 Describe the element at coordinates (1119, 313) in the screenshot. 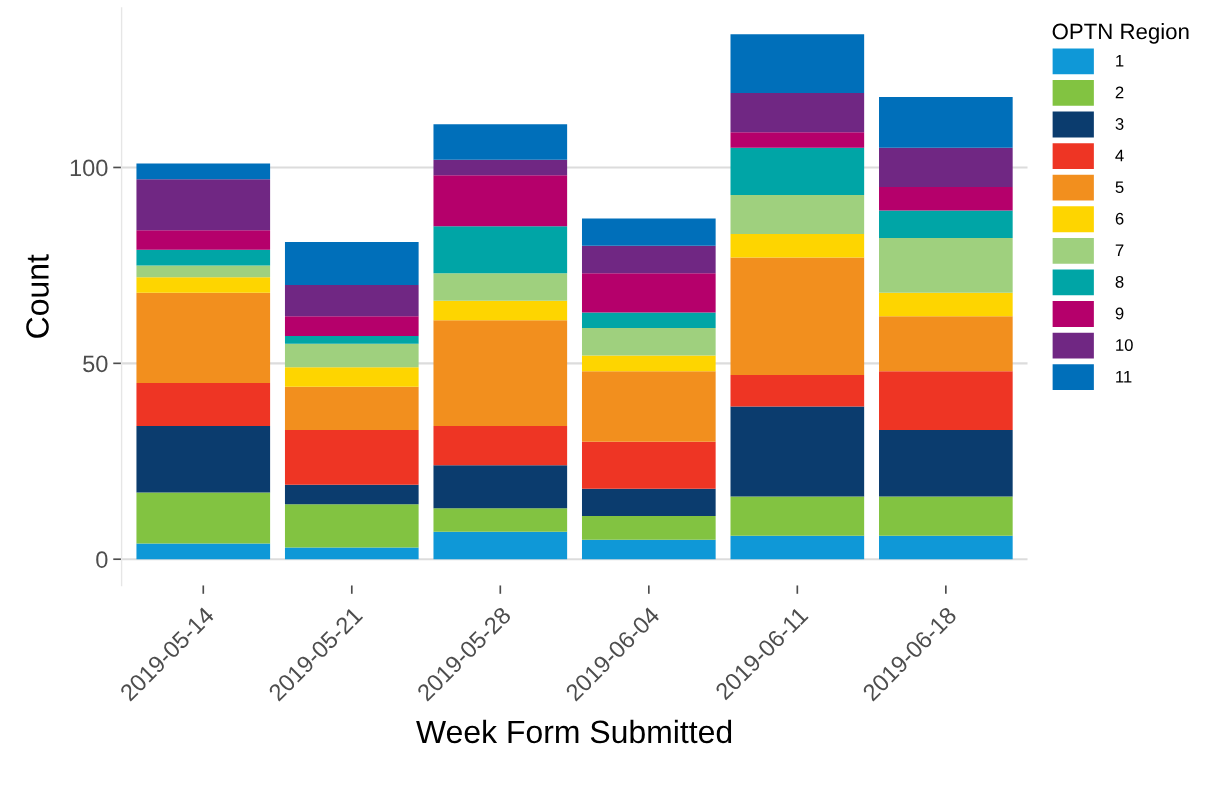

I see `legend-label: 9` at that location.